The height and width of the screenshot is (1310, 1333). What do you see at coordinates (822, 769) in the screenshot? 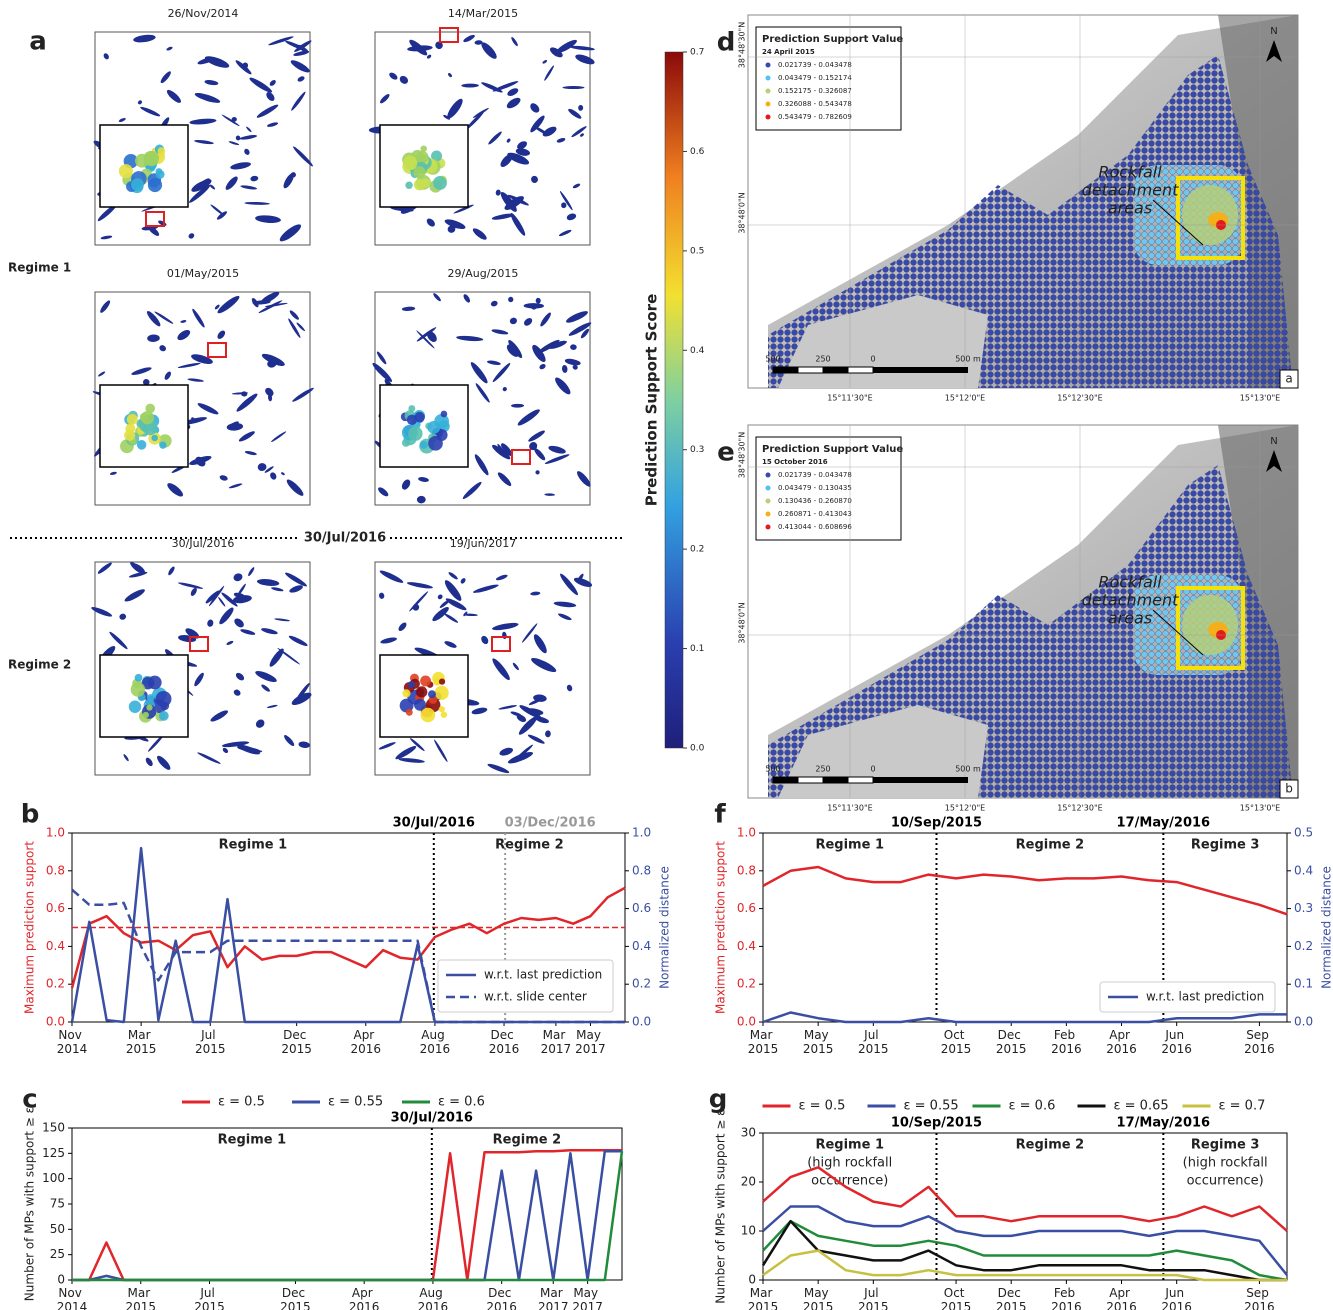
I see `scale-label: 250` at bounding box center [822, 769].